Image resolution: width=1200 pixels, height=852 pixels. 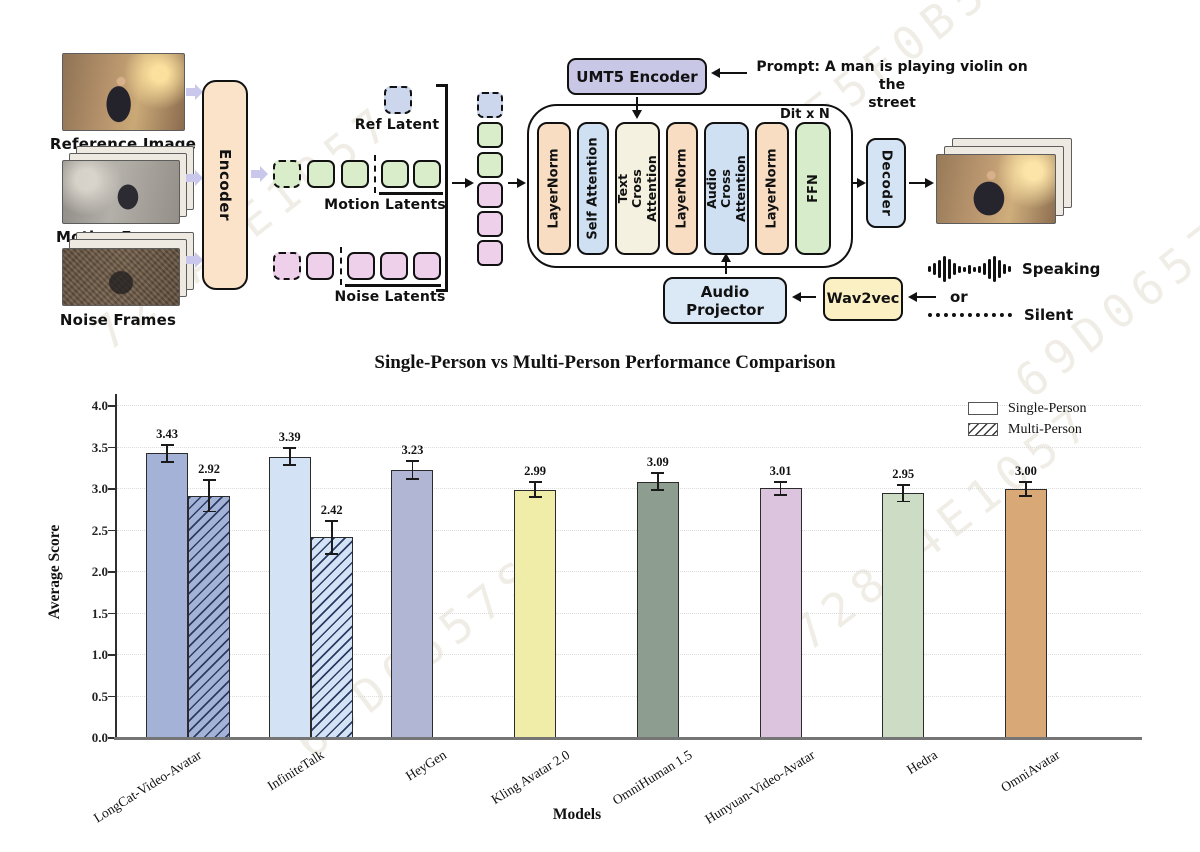 What do you see at coordinates (209, 616) in the screenshot?
I see `bar-multi` at bounding box center [209, 616].